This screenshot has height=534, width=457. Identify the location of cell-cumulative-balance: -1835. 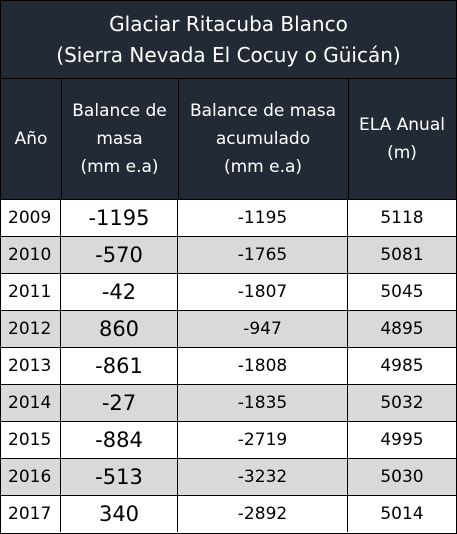
(263, 403).